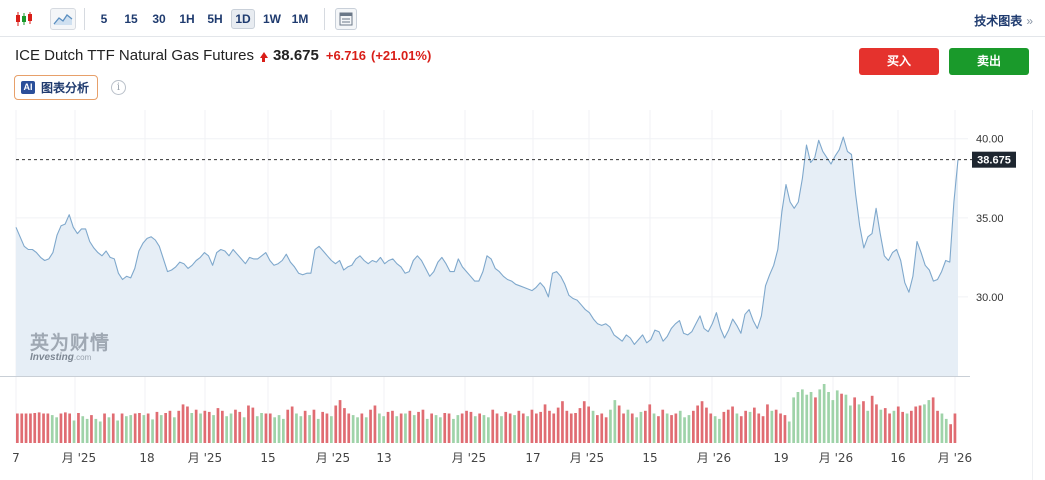  What do you see at coordinates (215, 19) in the screenshot?
I see `interval-5h: 5H` at bounding box center [215, 19].